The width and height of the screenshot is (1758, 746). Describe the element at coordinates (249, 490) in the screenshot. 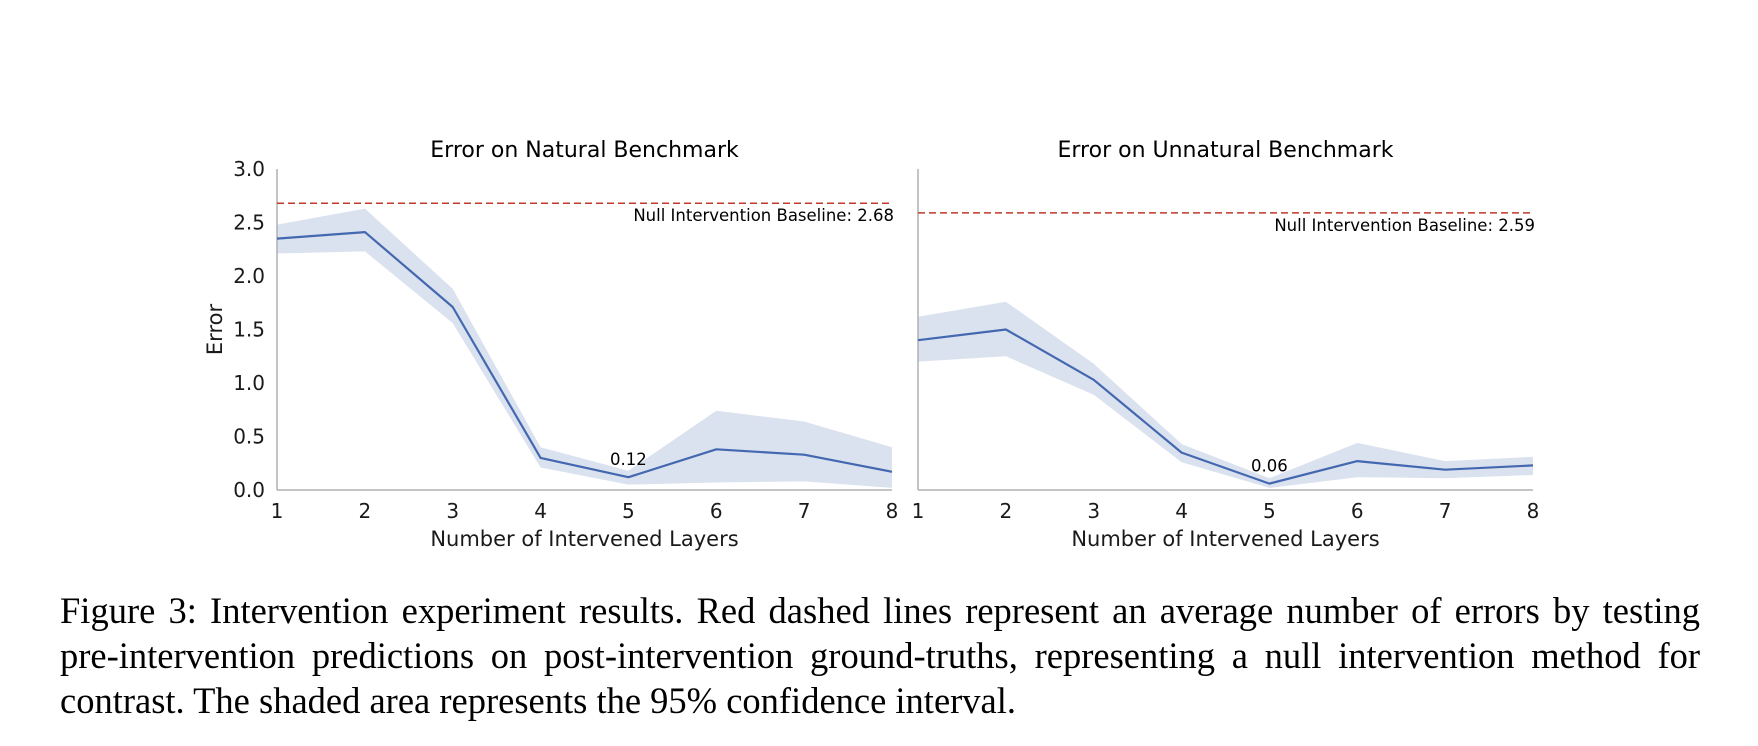

I see `y-tick-label: 0.0` at that location.